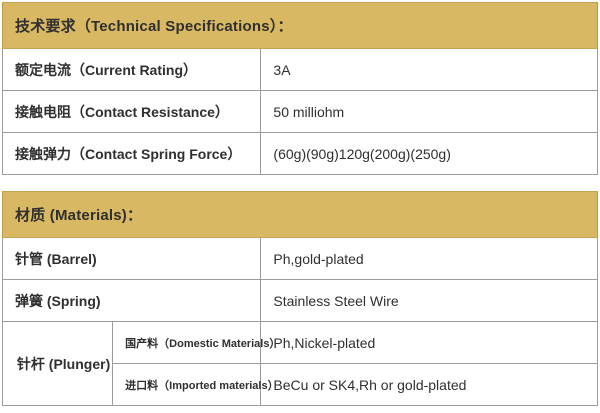  I want to click on technical-specifications-header-text: 技术要求（Technical Specifications）：, so click(154, 26).